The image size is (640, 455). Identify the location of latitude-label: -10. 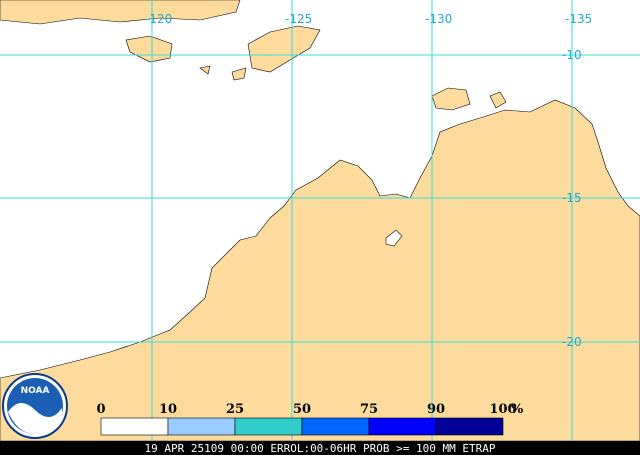
(572, 55).